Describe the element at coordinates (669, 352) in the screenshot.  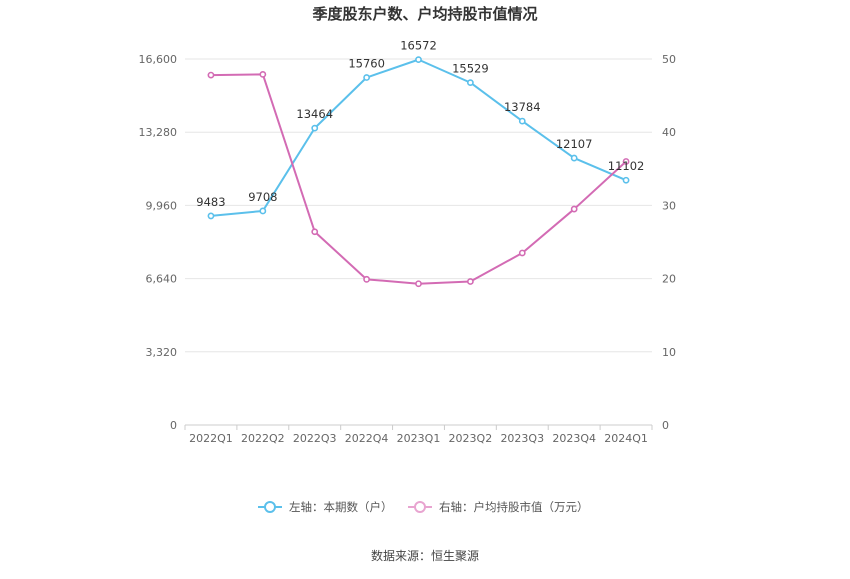
I see `right-tick-label: 10` at that location.